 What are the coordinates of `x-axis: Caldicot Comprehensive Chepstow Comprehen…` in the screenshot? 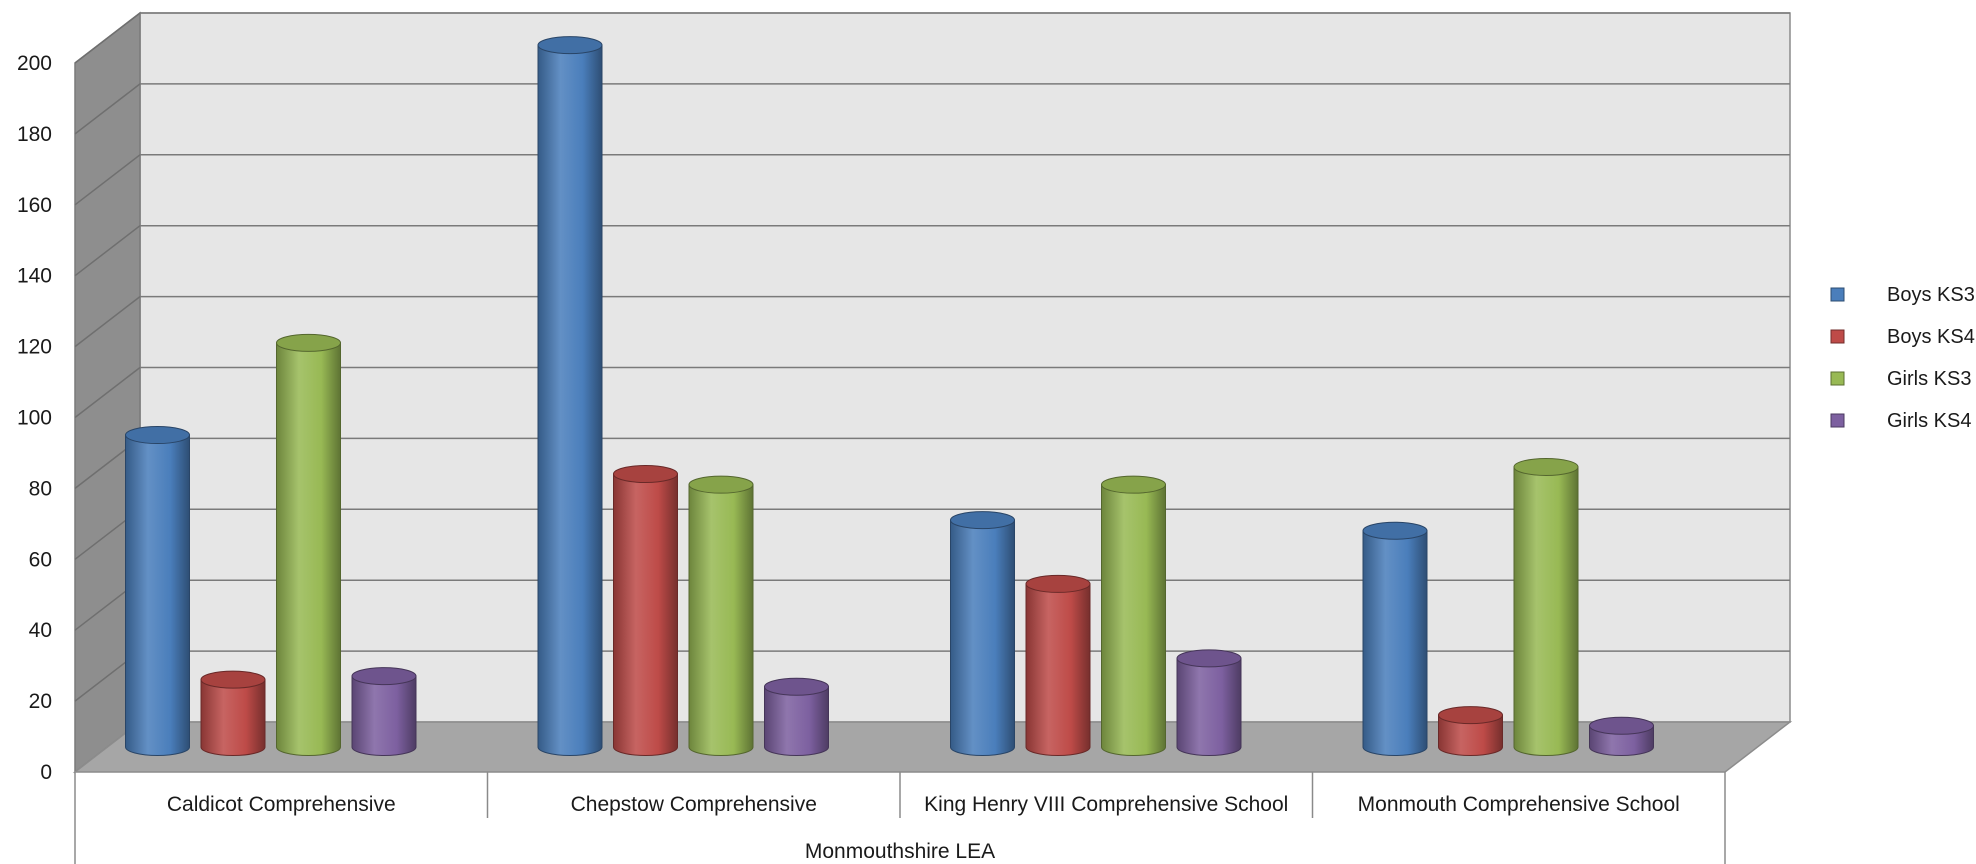 It's located at (900, 818).